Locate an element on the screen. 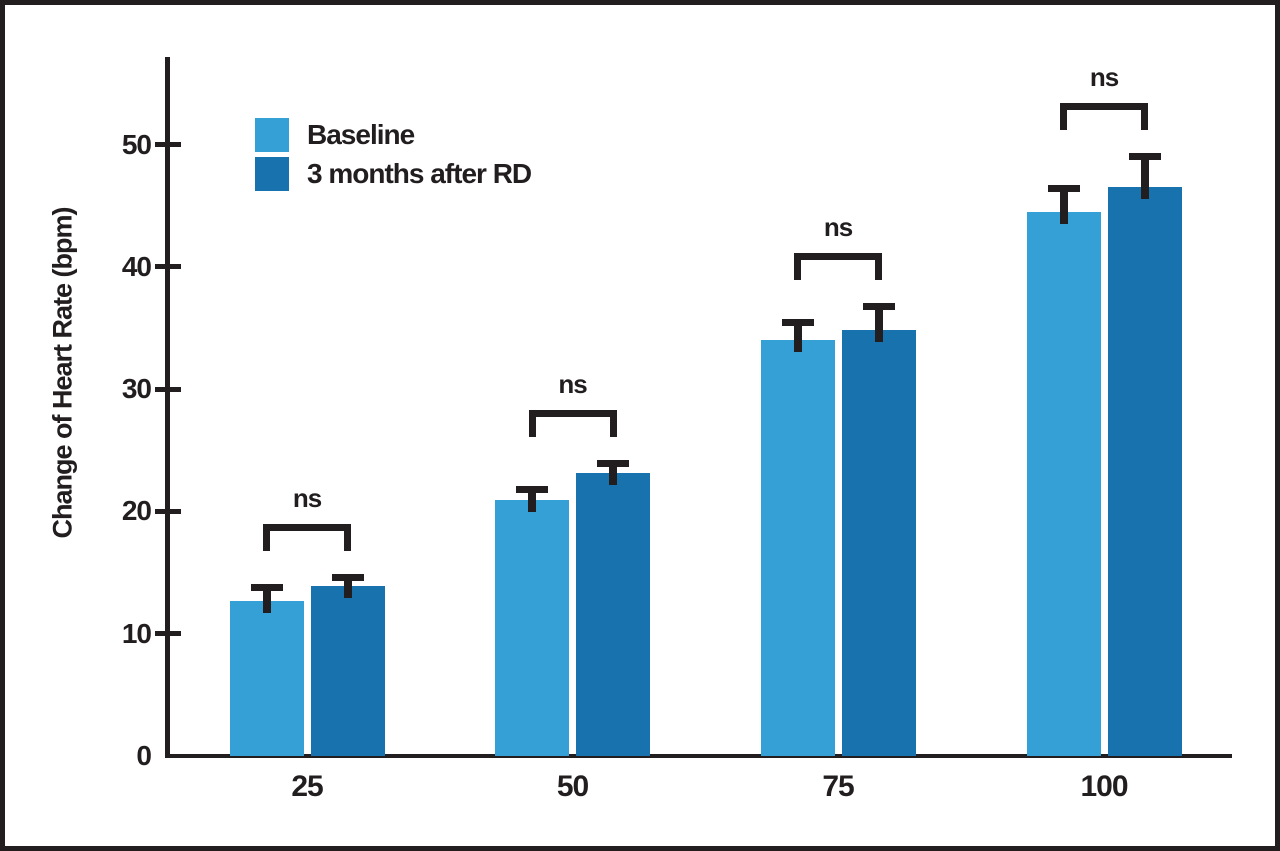  ns-label-25: ns is located at coordinates (307, 497).